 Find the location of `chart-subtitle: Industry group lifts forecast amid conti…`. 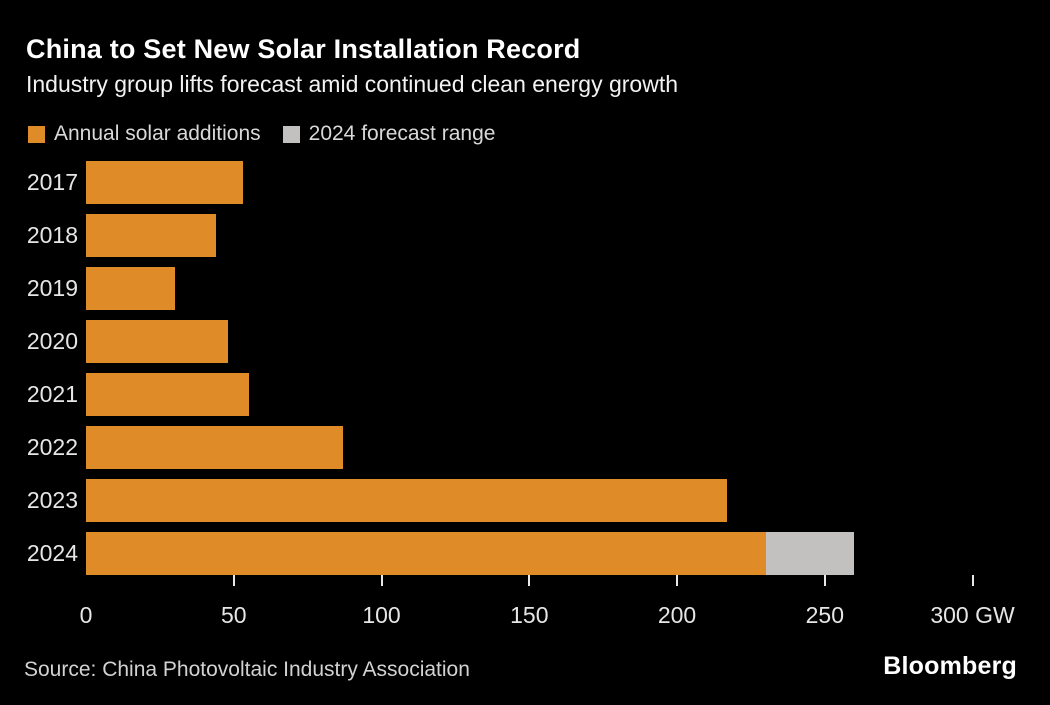

chart-subtitle: Industry group lifts forecast amid conti… is located at coordinates (352, 84).